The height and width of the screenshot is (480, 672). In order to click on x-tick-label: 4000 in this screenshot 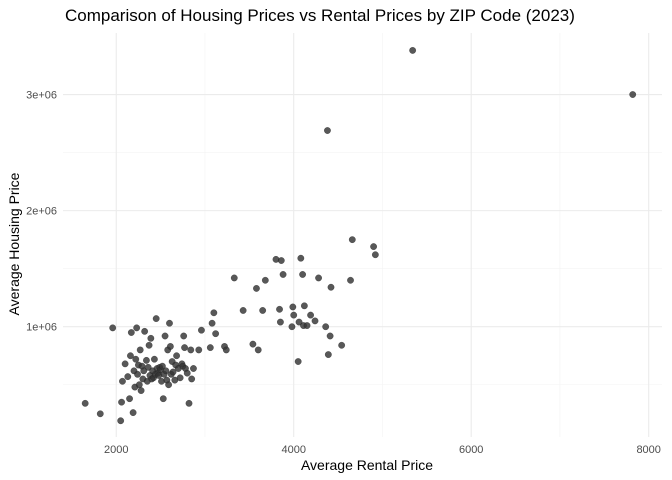, I will do `click(293, 450)`.